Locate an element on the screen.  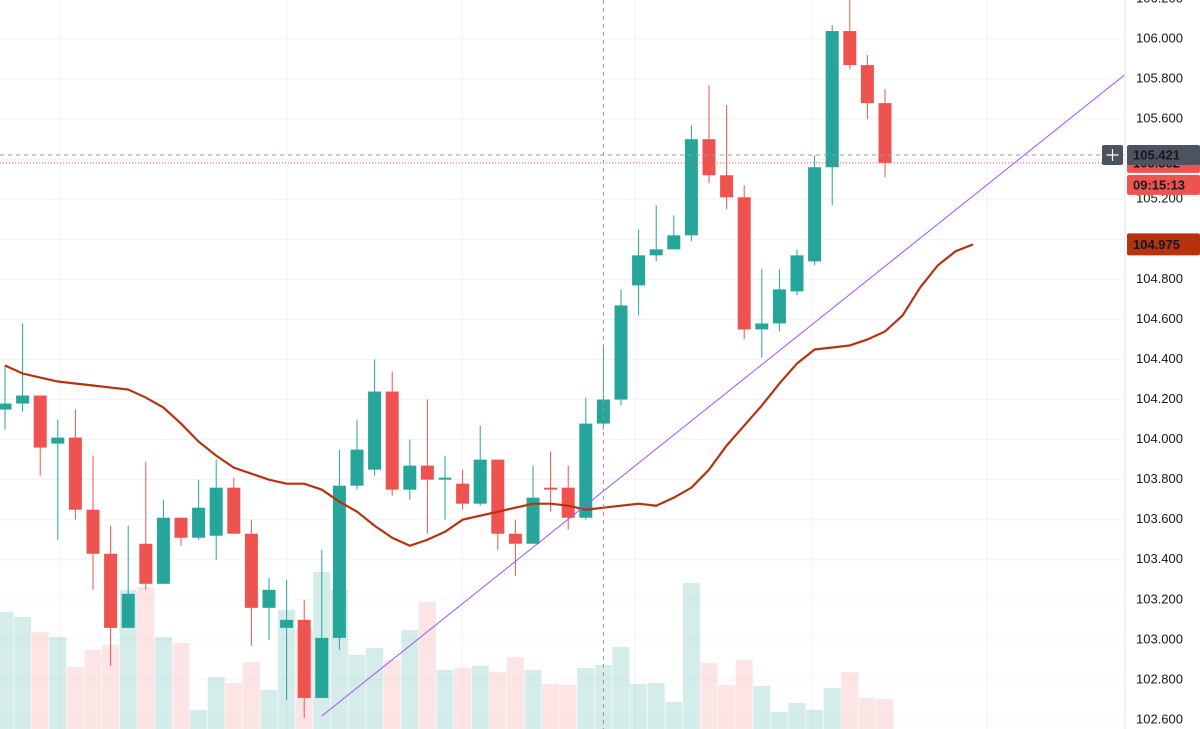
countdown-label: 09:15:13 is located at coordinates (1159, 184).